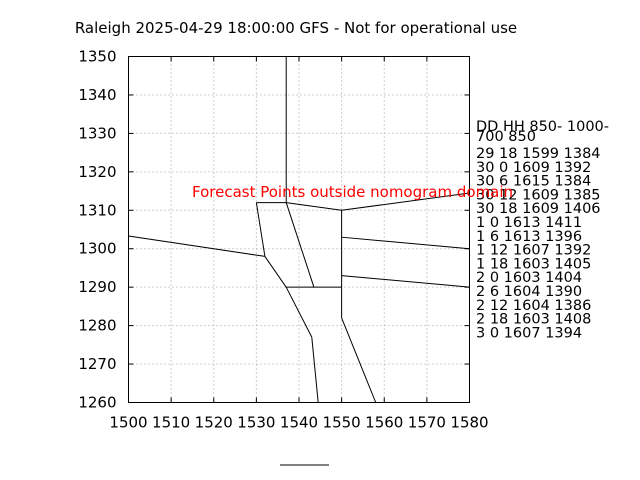 This screenshot has width=640, height=480. What do you see at coordinates (97, 249) in the screenshot?
I see `y-tick-label: 1300` at bounding box center [97, 249].